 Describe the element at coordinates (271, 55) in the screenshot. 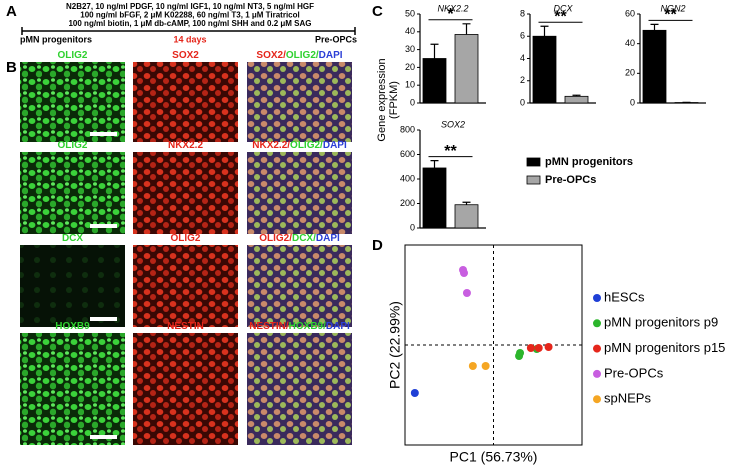

I see `channel-label-part: SOX2/` at that location.